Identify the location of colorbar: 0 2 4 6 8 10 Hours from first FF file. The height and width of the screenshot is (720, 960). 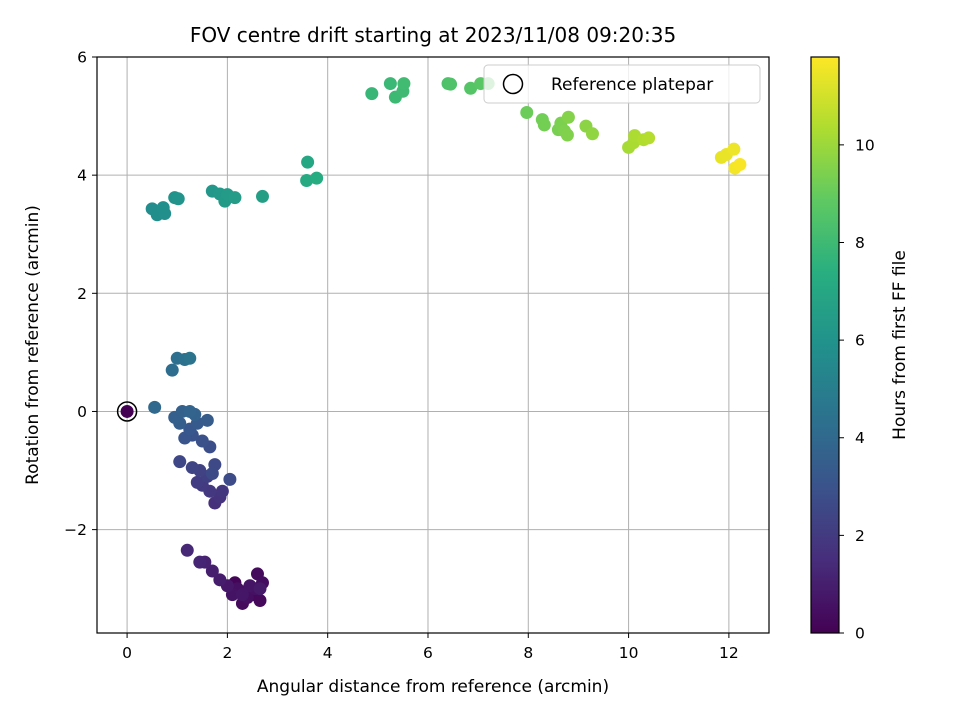
(860, 349).